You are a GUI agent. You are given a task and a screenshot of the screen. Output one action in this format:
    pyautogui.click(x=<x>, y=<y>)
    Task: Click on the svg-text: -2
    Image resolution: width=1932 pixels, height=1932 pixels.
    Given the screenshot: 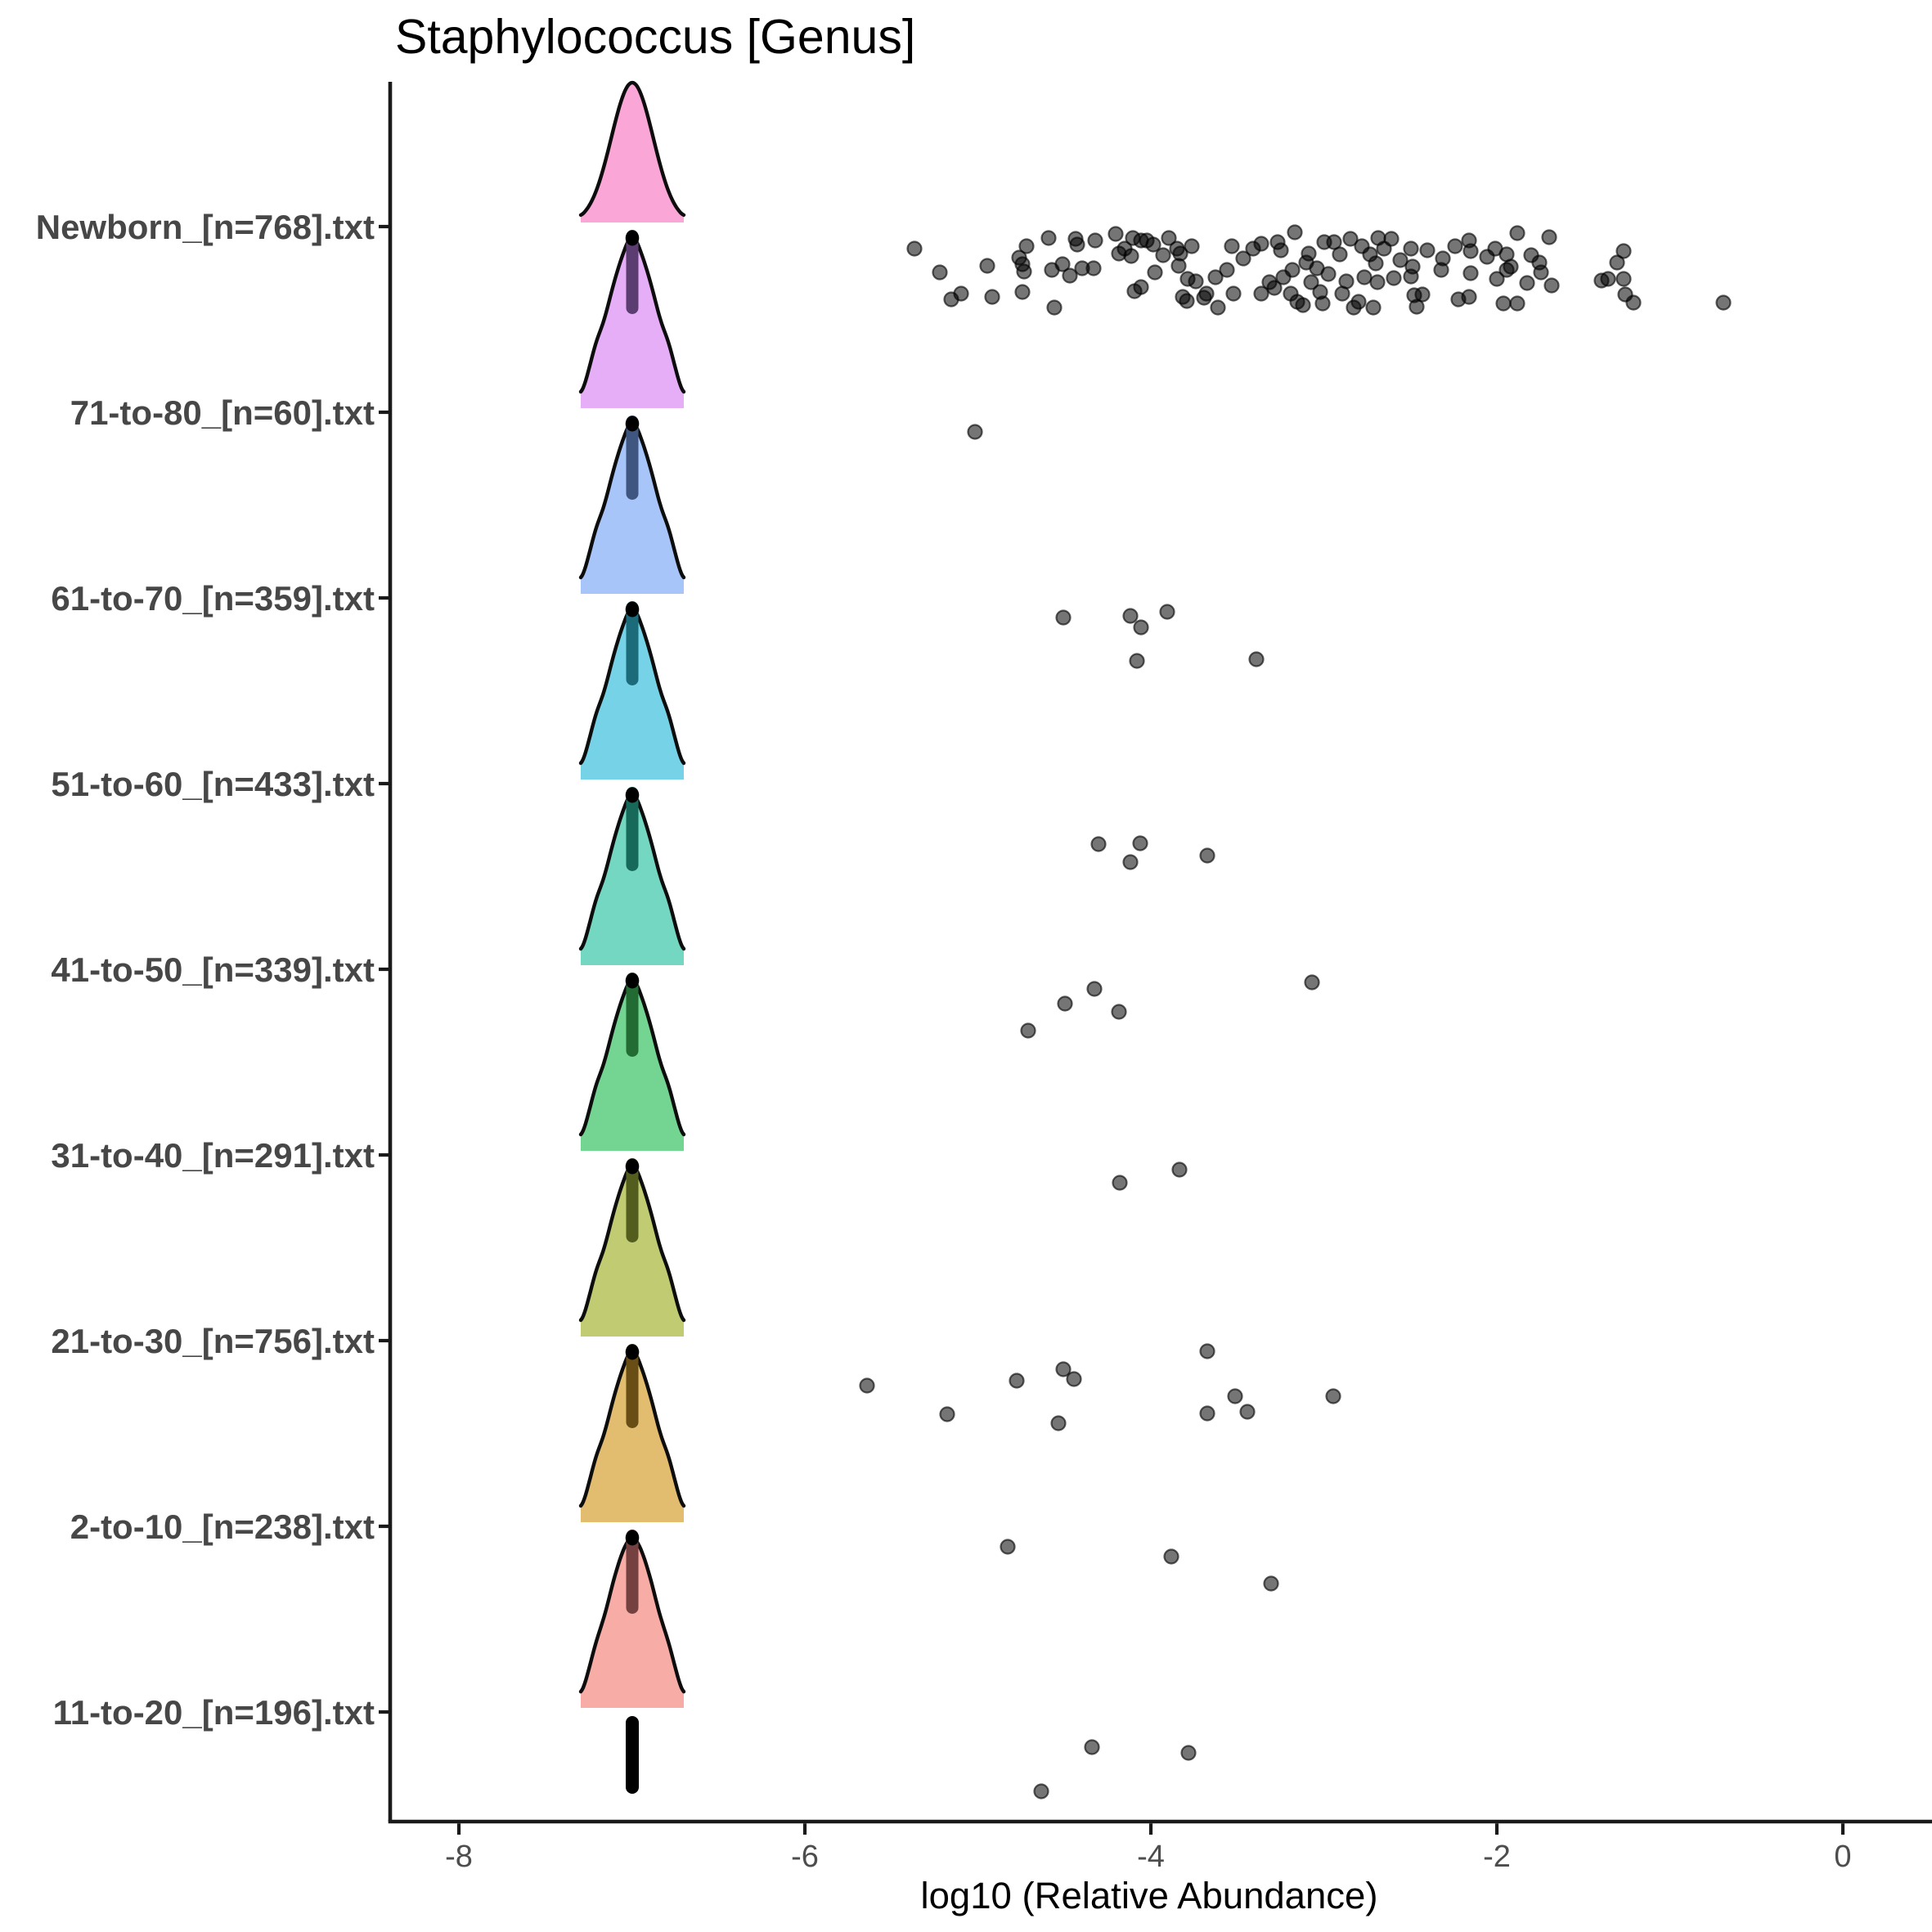 What is the action you would take?
    pyautogui.click(x=1497, y=1857)
    